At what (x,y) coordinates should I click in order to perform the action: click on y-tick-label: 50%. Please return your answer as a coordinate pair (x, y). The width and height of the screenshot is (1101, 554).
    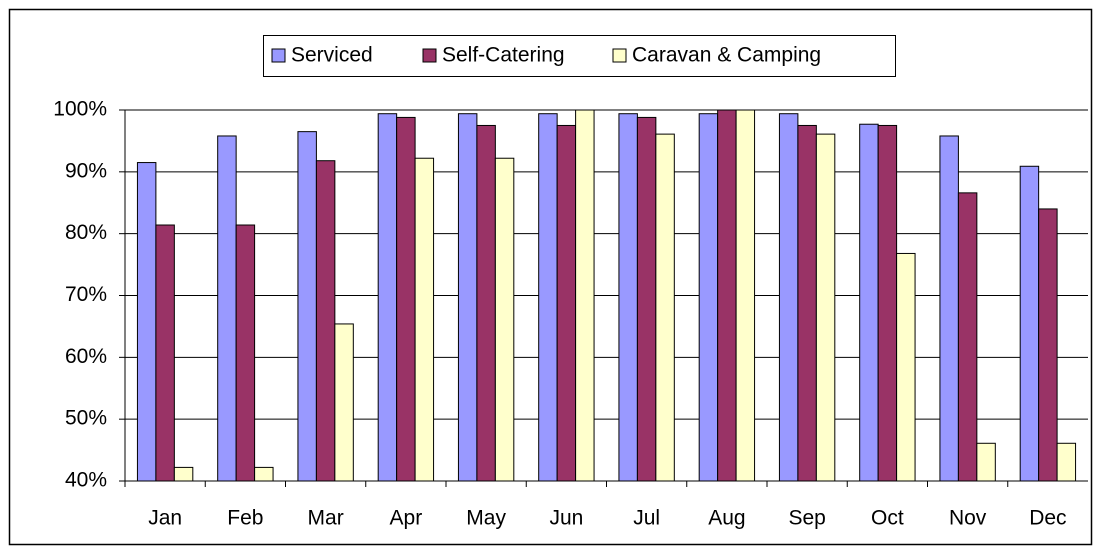
    Looking at the image, I should click on (86, 418).